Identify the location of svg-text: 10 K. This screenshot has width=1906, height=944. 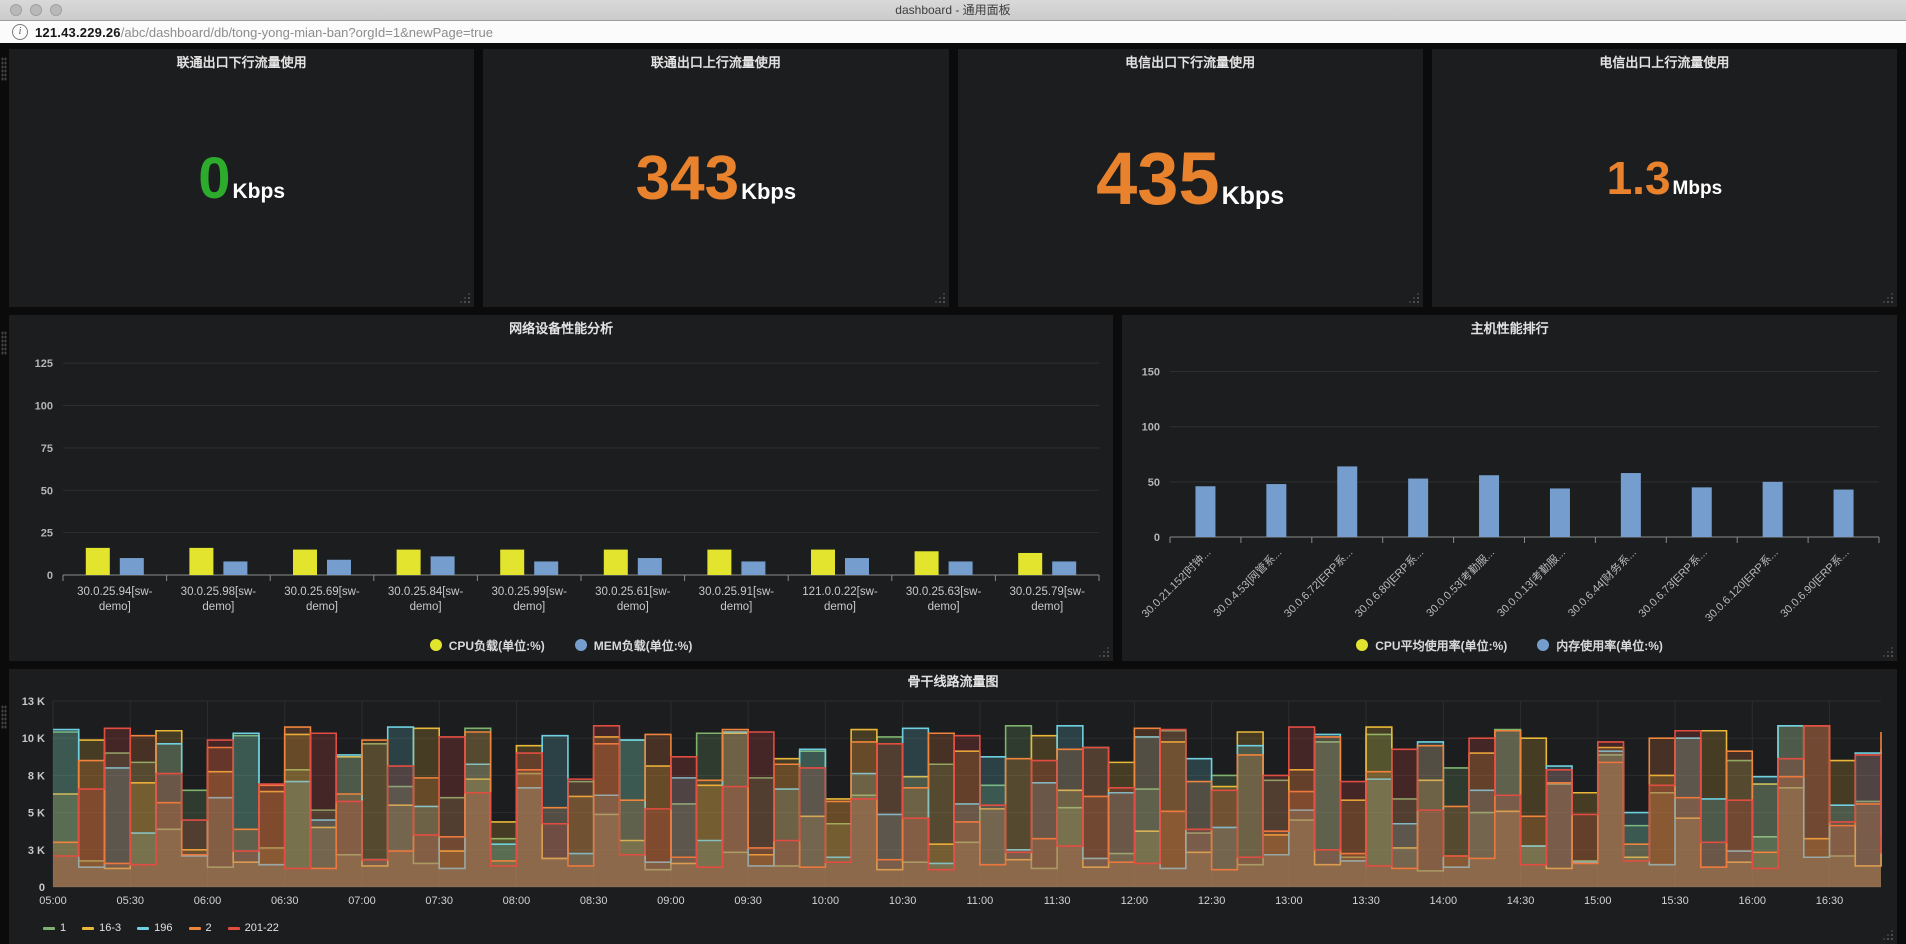
(33, 739).